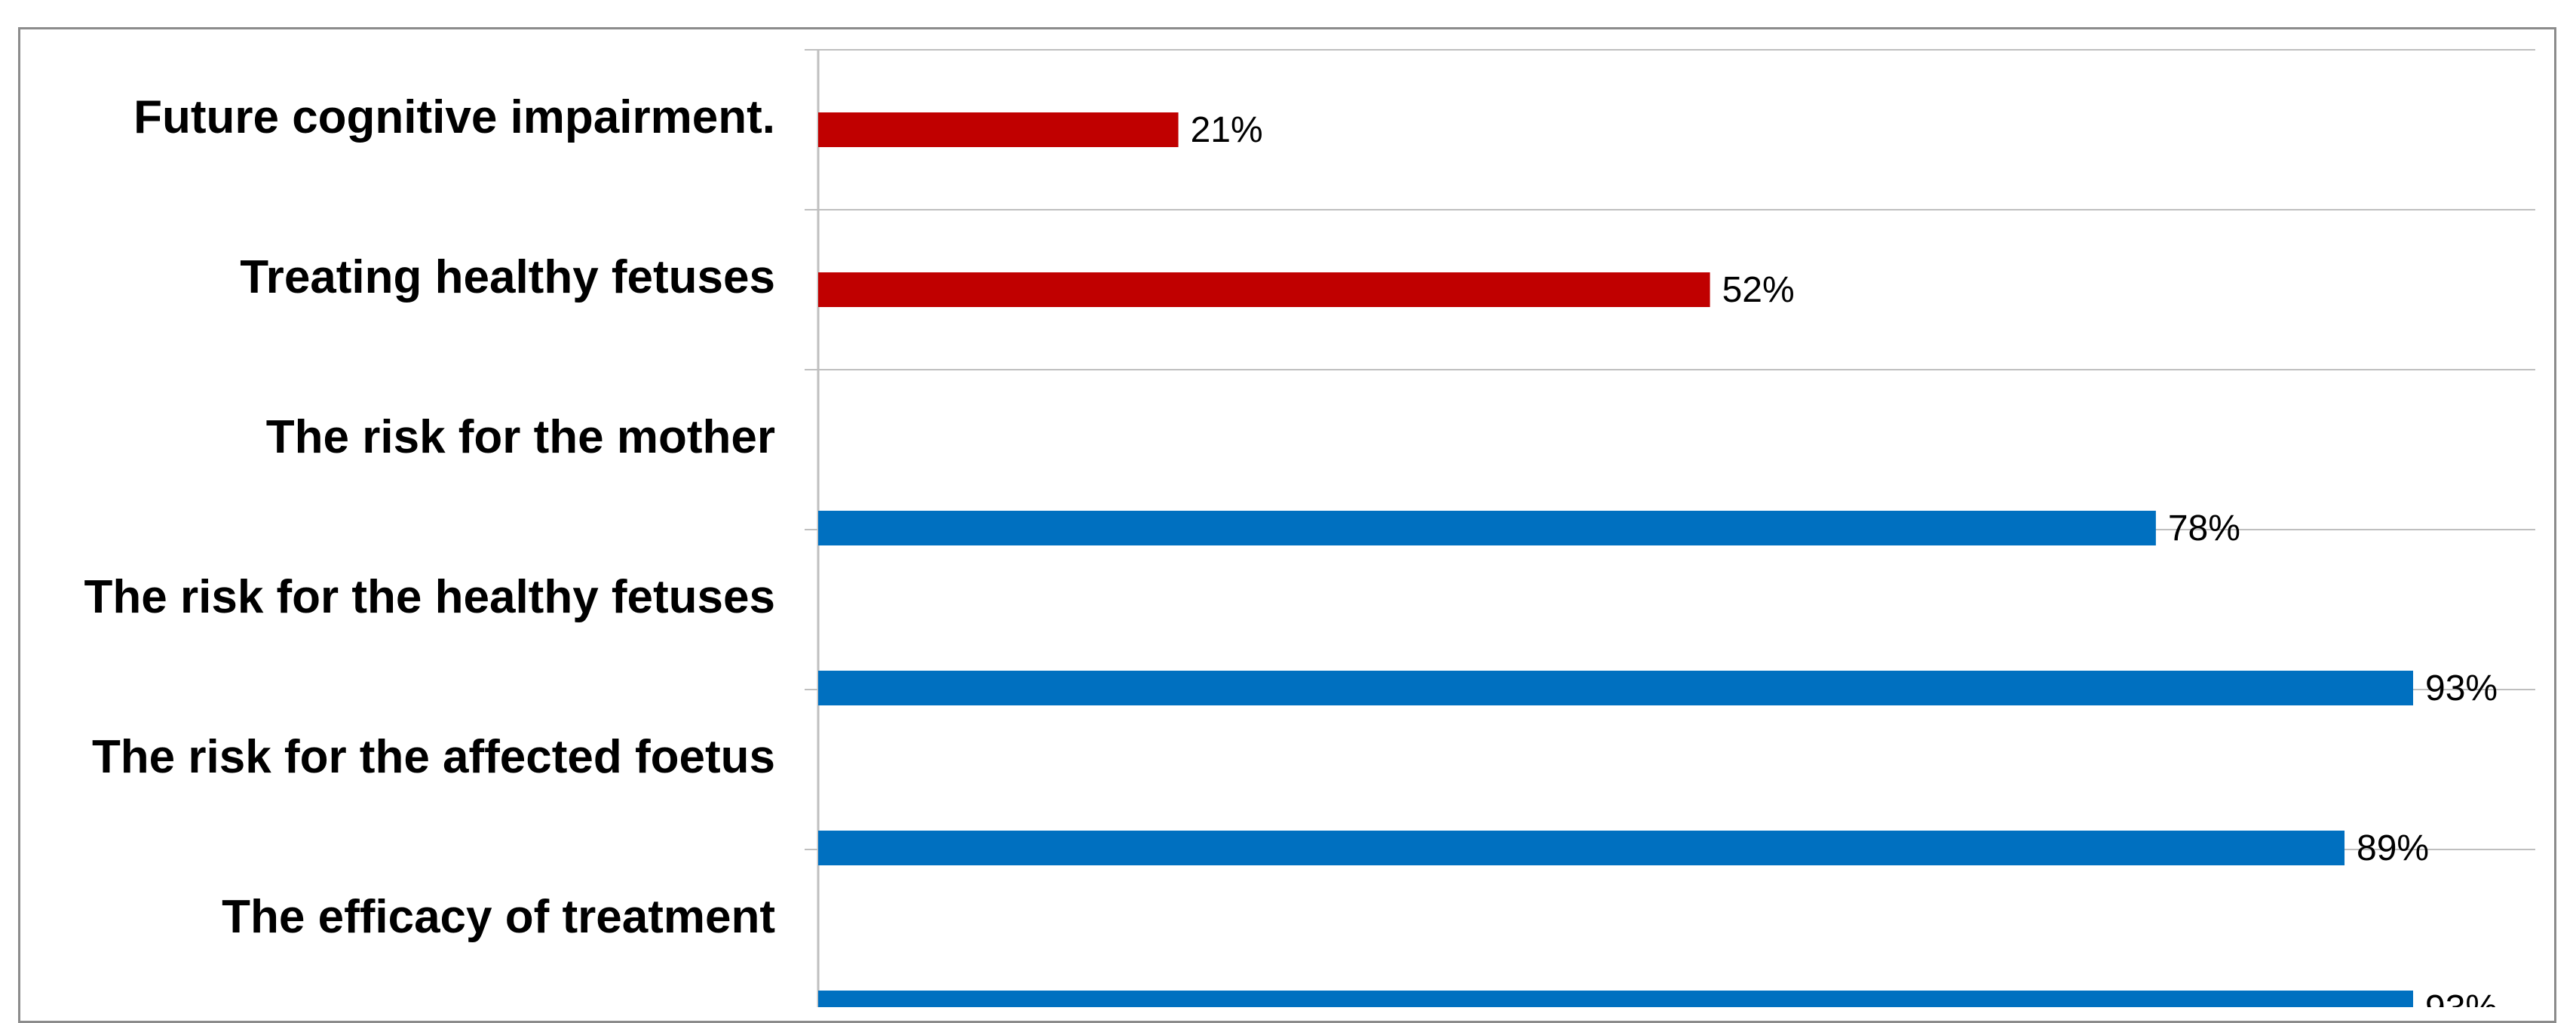  I want to click on category-label: The risk for the affected foetus, so click(433, 757).